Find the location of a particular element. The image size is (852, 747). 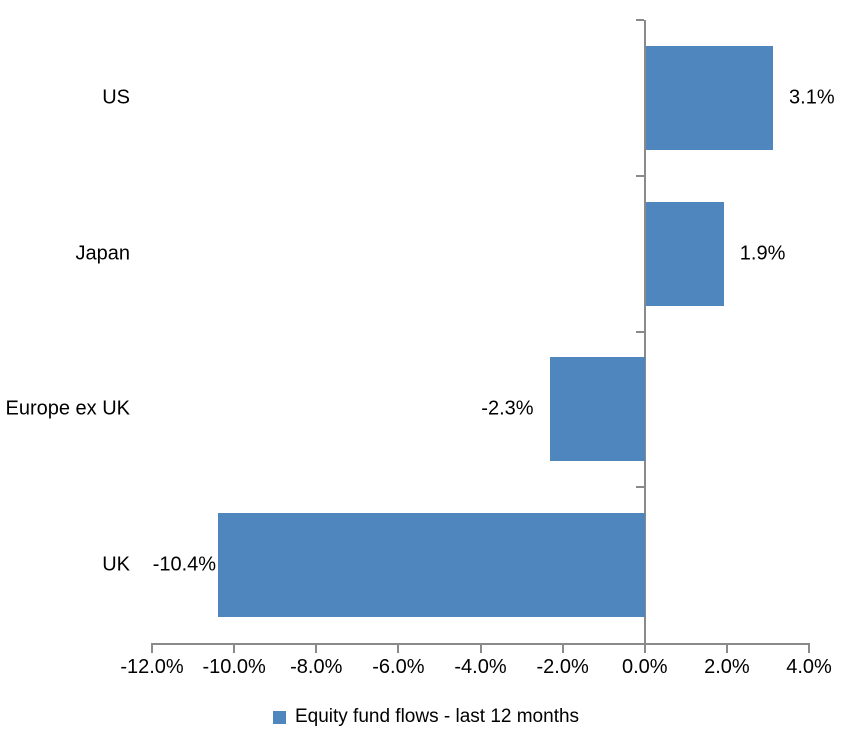

y-axis-line is located at coordinates (644, 332).